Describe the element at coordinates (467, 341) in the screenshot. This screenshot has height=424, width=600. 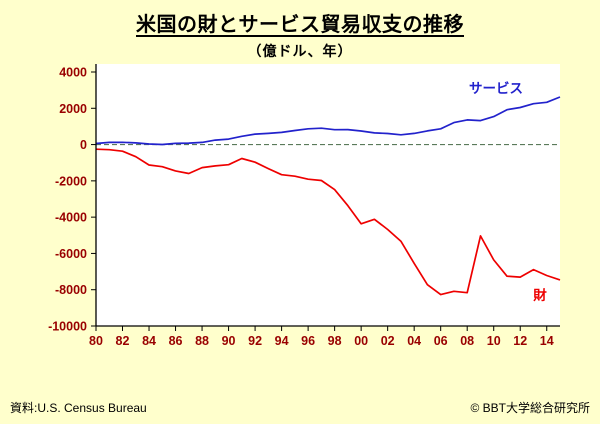
I see `x-tick-label: 08` at that location.